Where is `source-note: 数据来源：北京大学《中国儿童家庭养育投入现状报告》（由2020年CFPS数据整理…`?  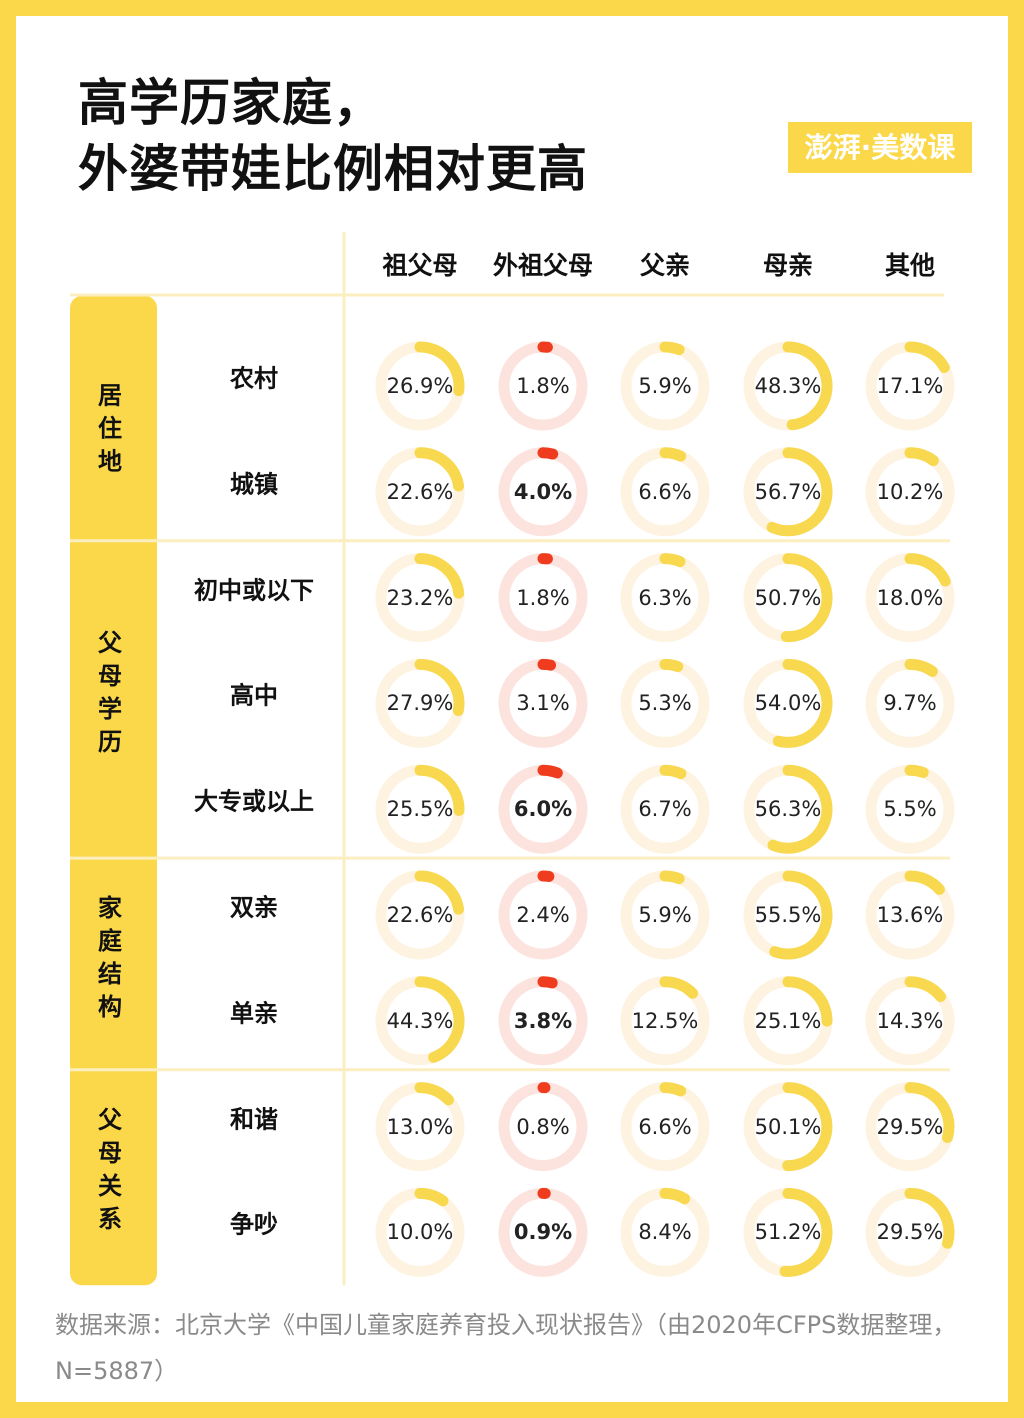 source-note: 数据来源：北京大学《中国儿童家庭养育投入现状报告》（由2020年CFPS数据整理… is located at coordinates (506, 1348).